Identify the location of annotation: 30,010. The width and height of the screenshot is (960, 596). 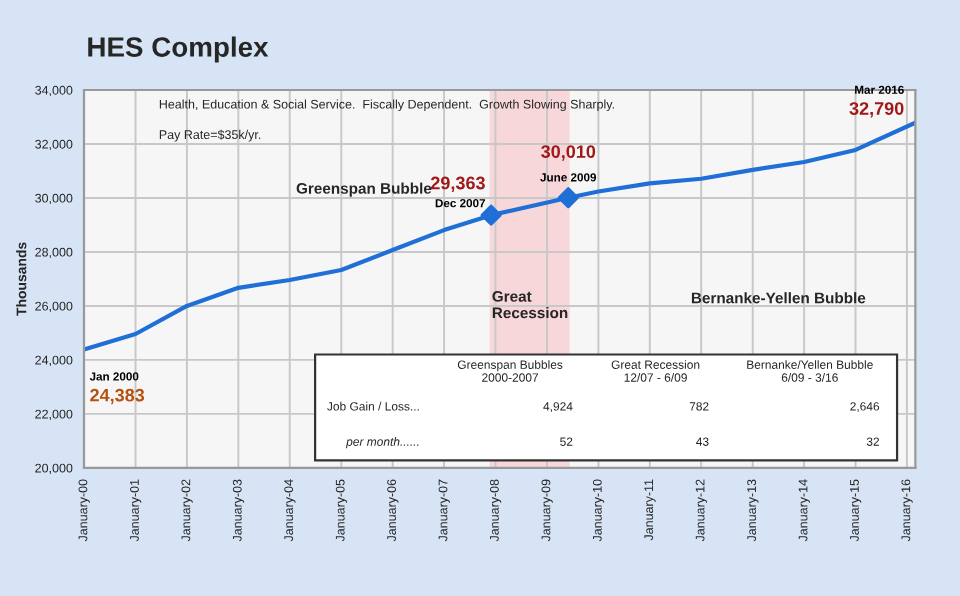
(568, 153).